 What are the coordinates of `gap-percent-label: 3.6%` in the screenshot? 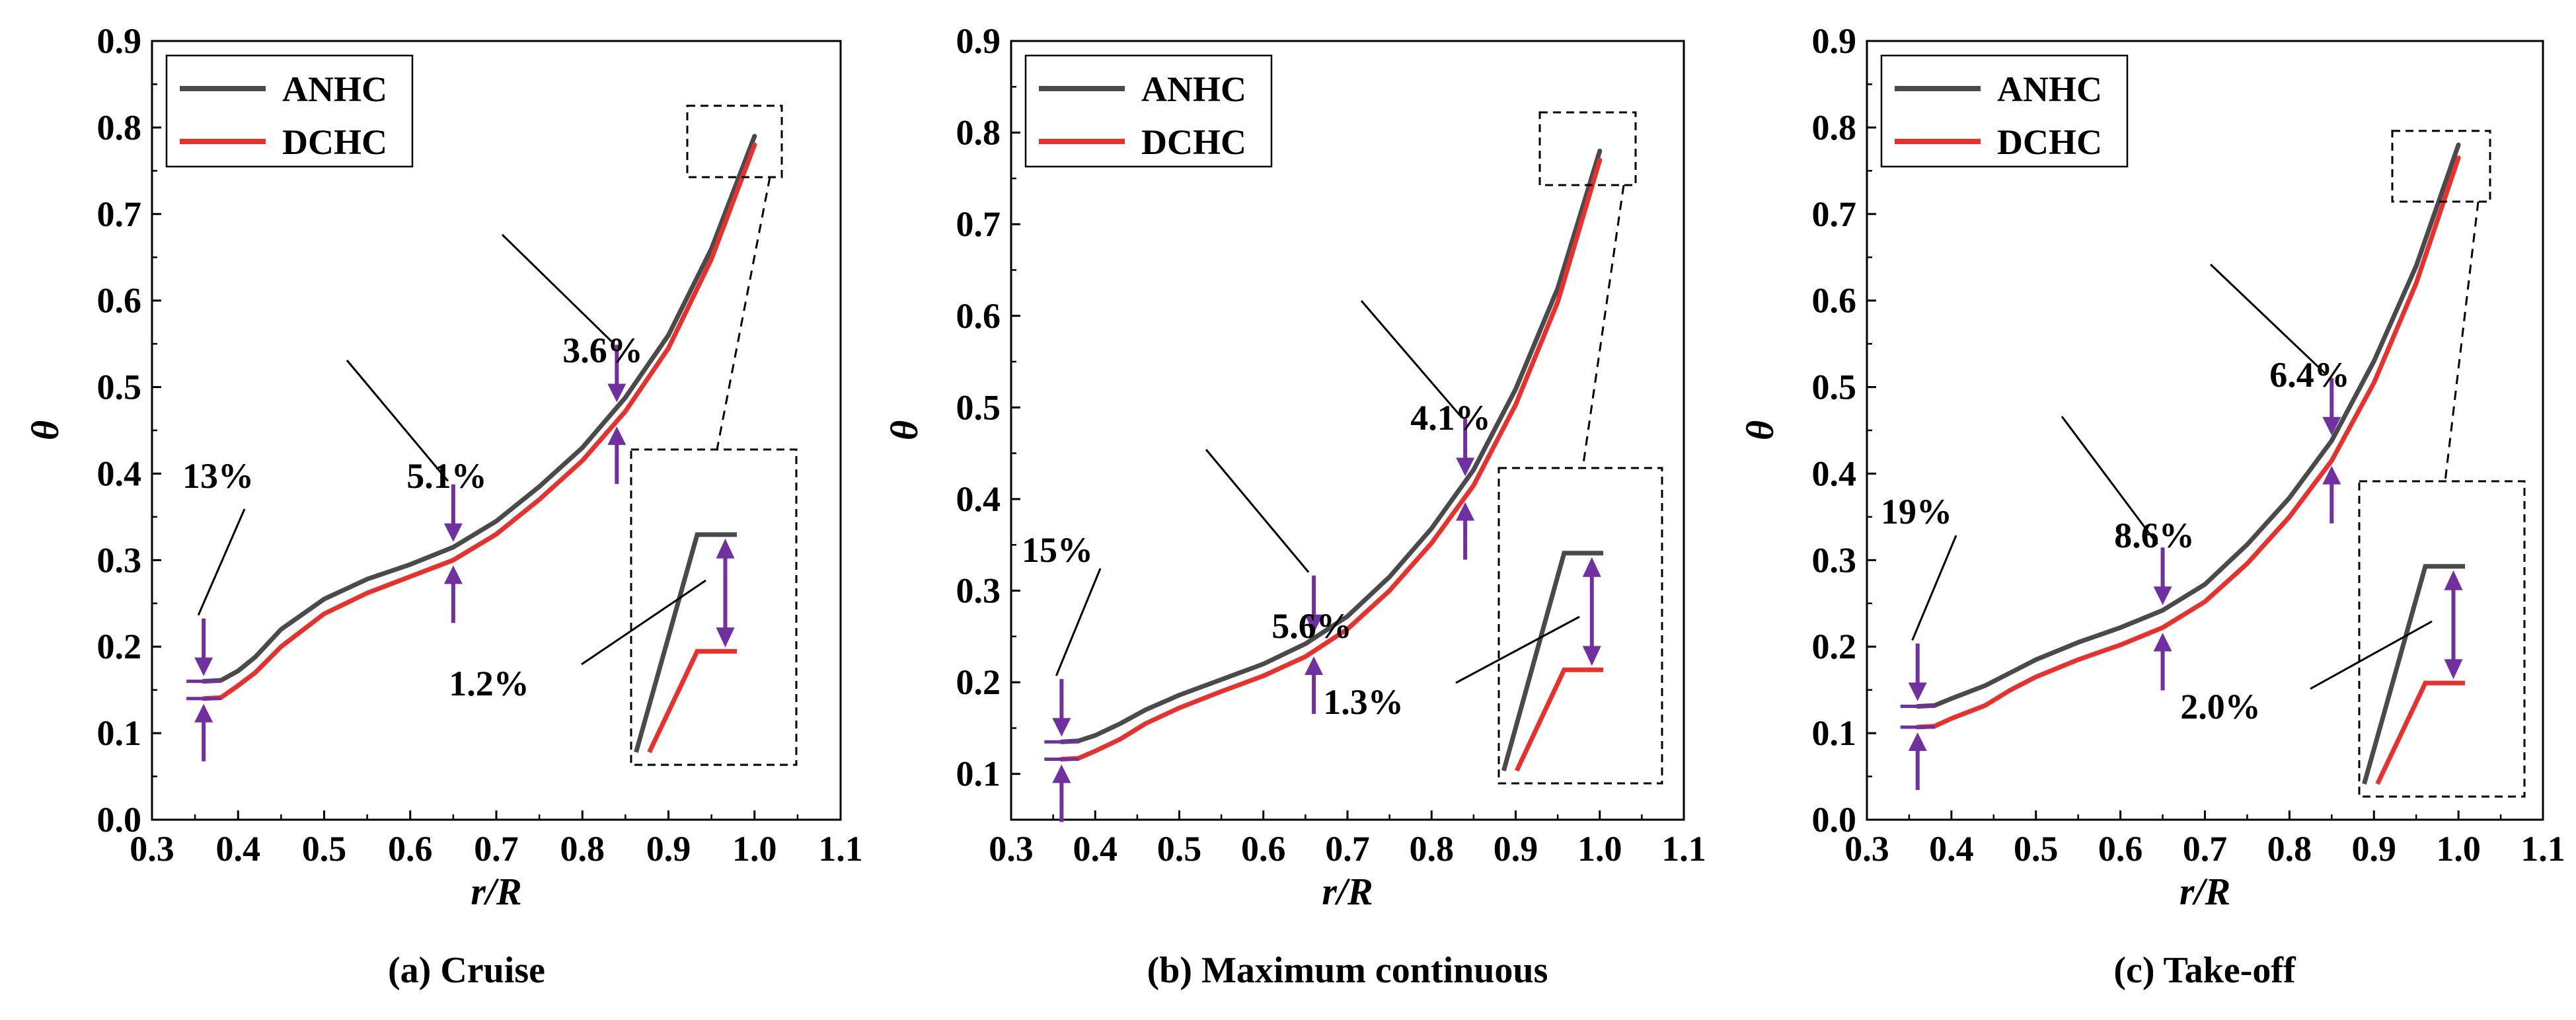 It's located at (602, 350).